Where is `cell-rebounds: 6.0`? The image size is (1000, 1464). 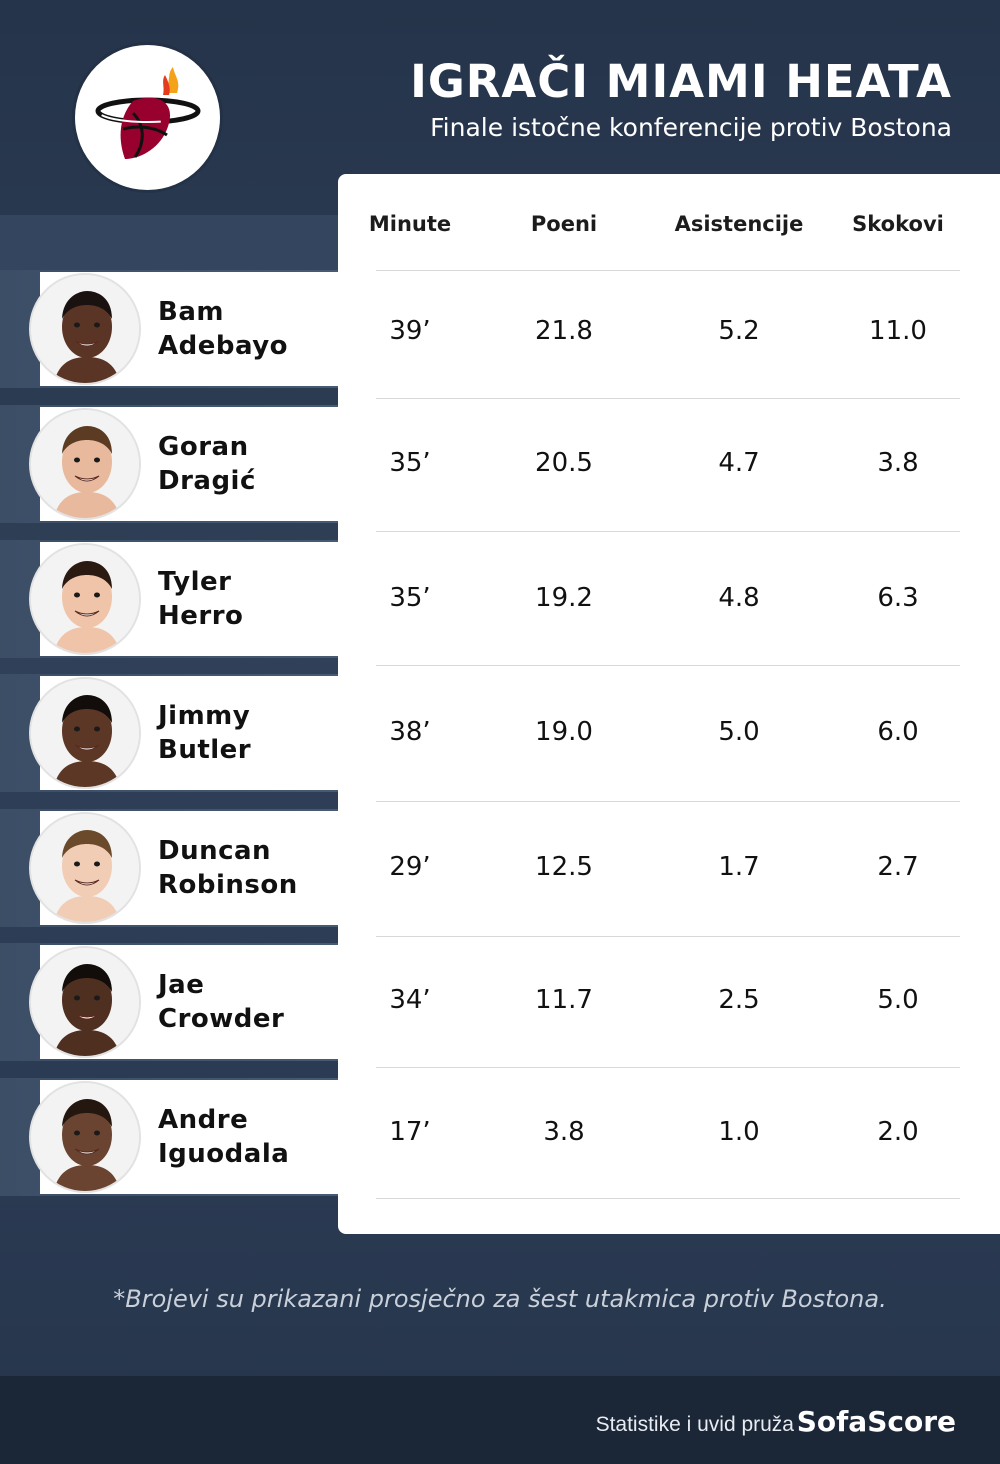 cell-rebounds: 6.0 is located at coordinates (898, 732).